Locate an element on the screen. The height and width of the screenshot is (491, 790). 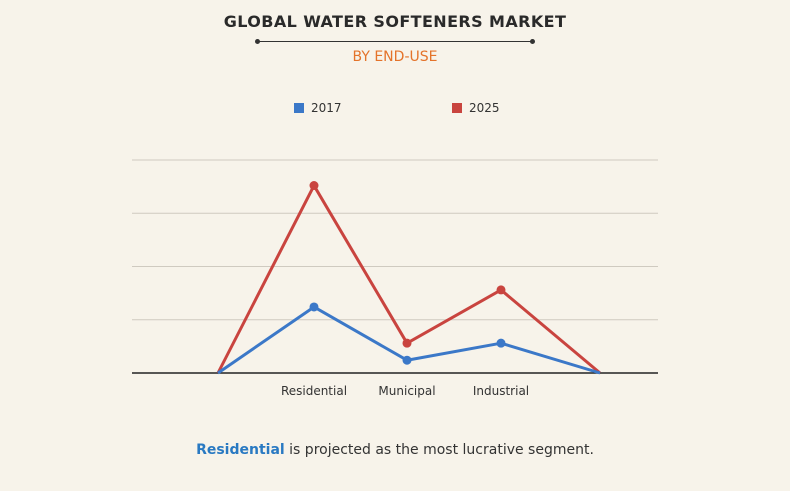
x-tick-label-residential: Residential is located at coordinates (314, 391).